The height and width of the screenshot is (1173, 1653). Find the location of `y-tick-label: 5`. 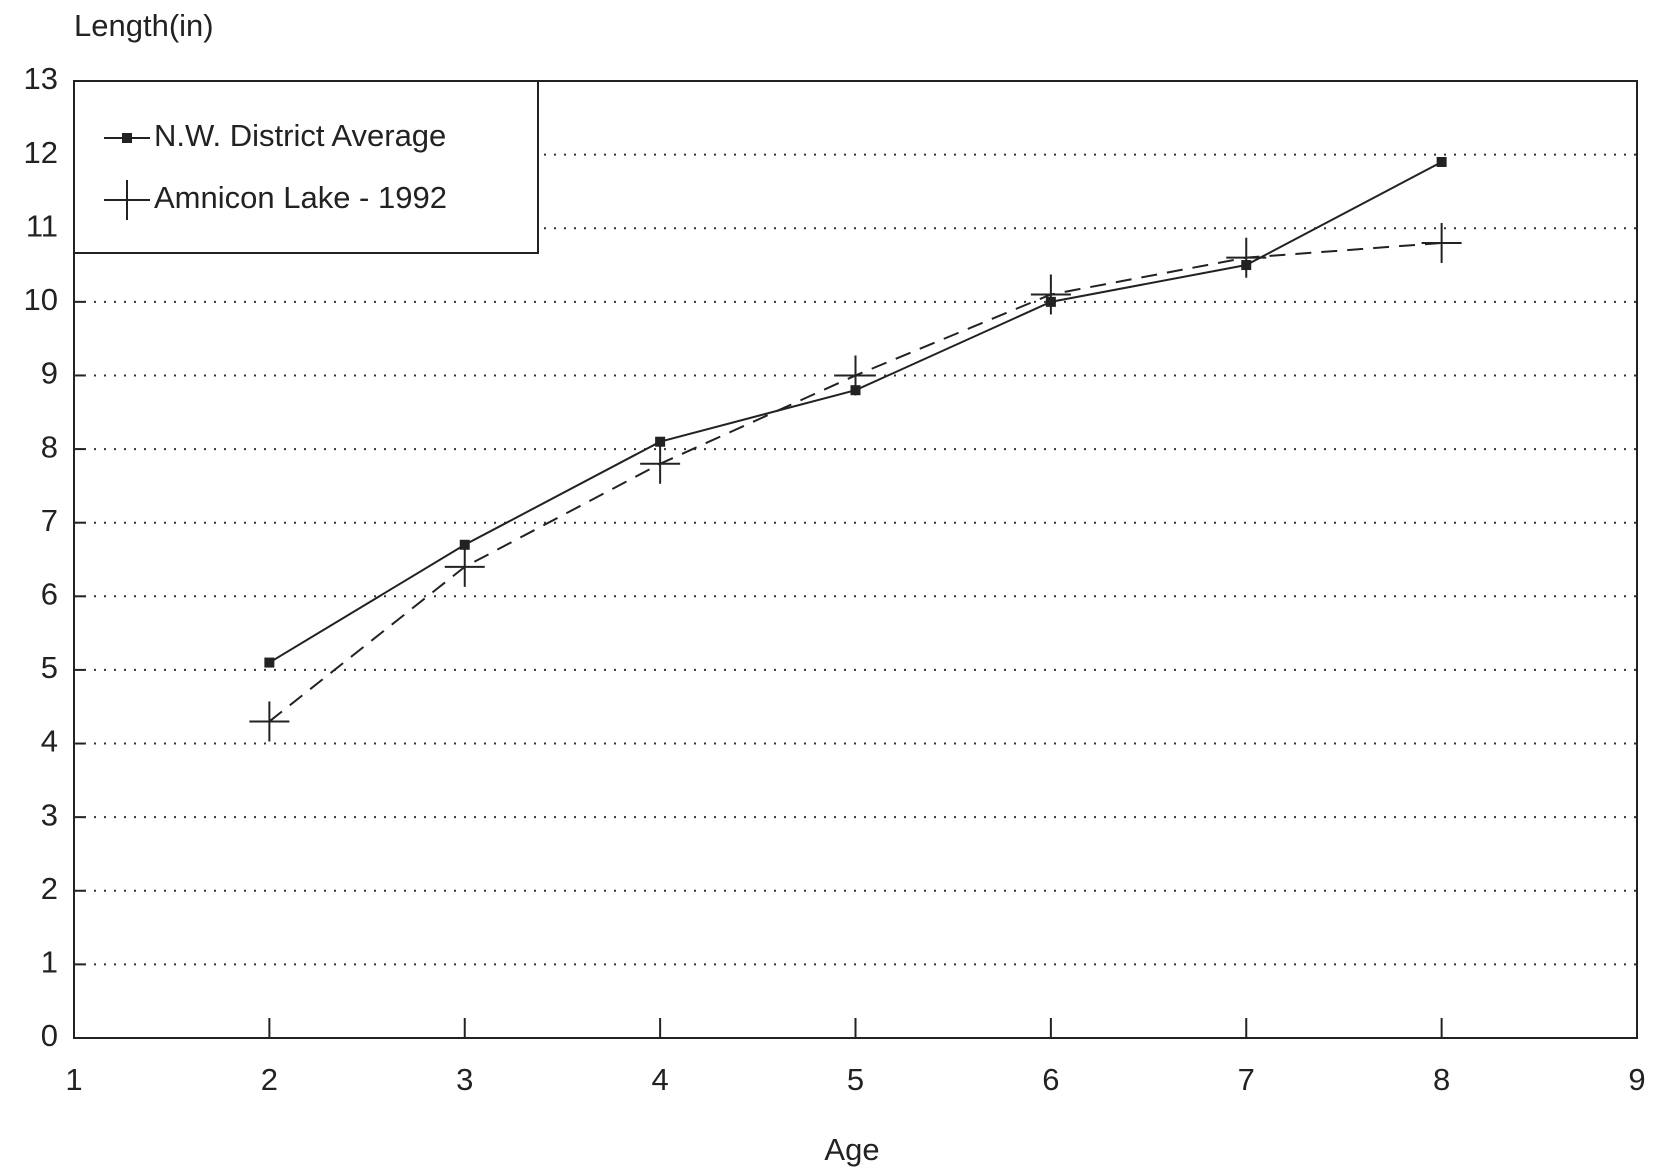

y-tick-label: 5 is located at coordinates (49, 667).